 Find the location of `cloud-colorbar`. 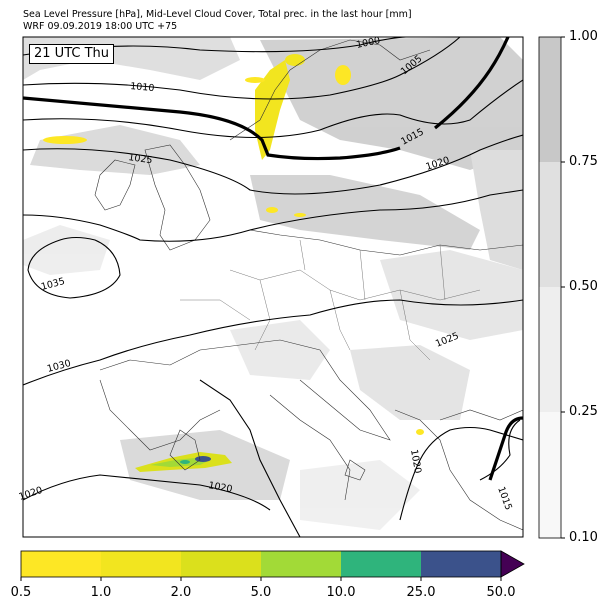

cloud-colorbar is located at coordinates (551, 287).